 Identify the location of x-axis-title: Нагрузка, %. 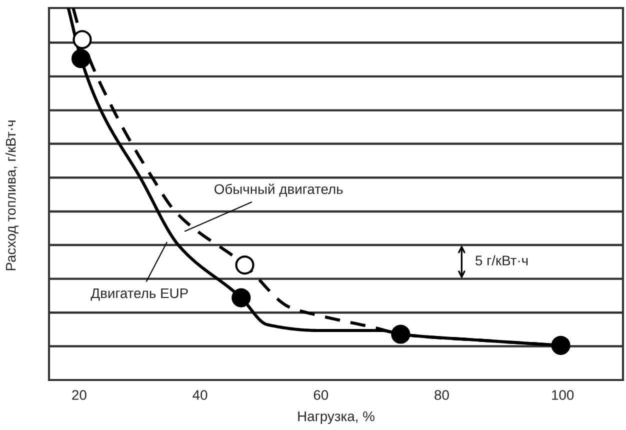
(336, 417).